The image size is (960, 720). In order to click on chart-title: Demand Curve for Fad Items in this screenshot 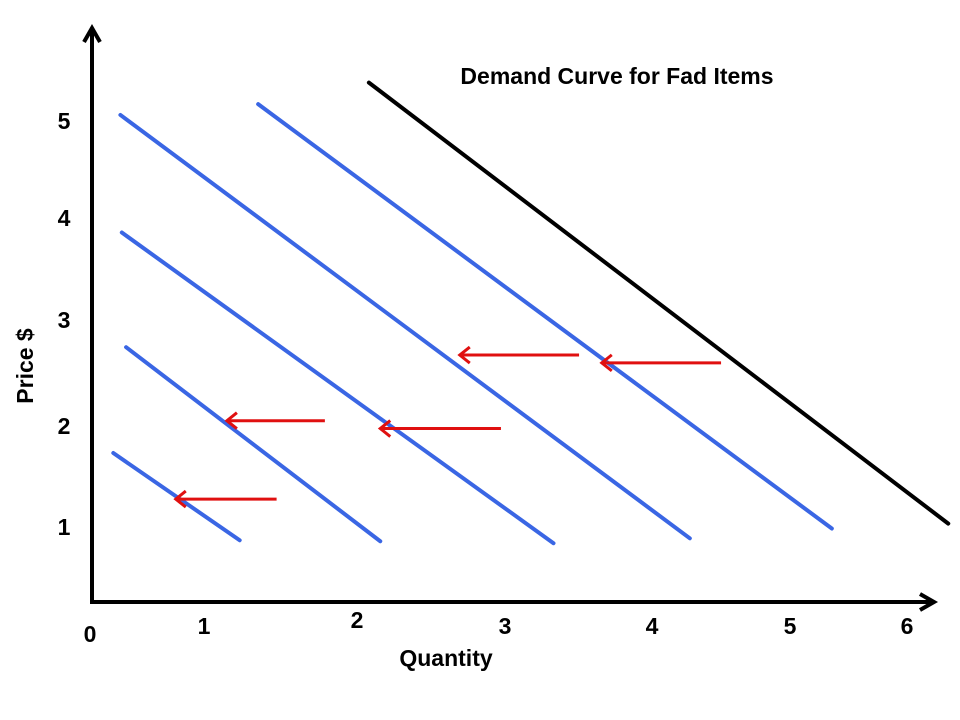, I will do `click(616, 76)`.